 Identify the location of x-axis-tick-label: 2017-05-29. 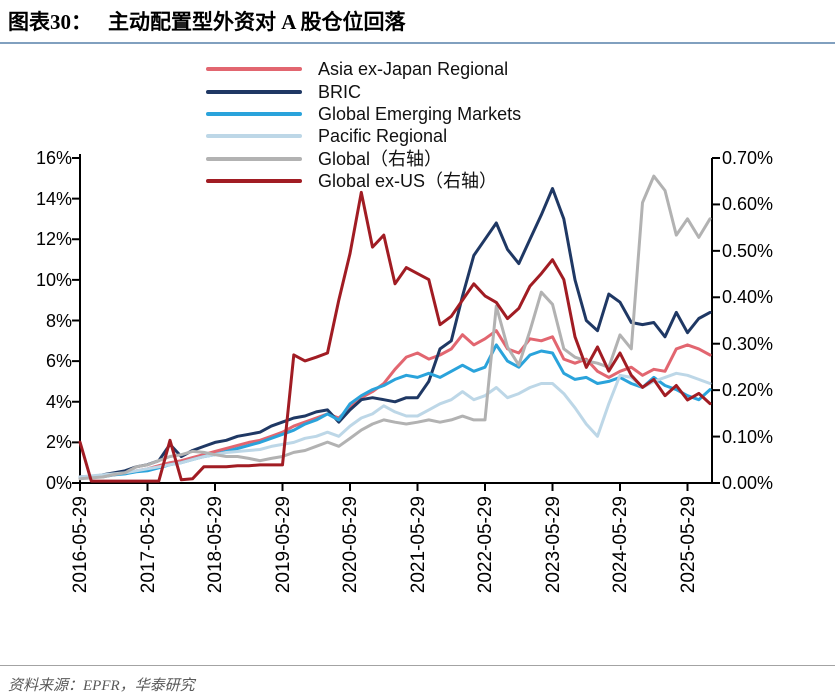
(148, 545).